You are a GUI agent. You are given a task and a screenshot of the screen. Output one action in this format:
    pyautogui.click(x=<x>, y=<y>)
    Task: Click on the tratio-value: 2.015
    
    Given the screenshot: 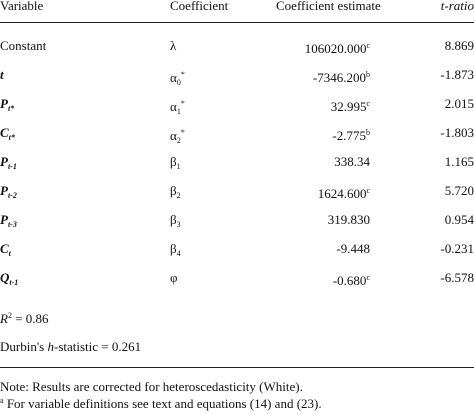 What is the action you would take?
    pyautogui.click(x=459, y=103)
    